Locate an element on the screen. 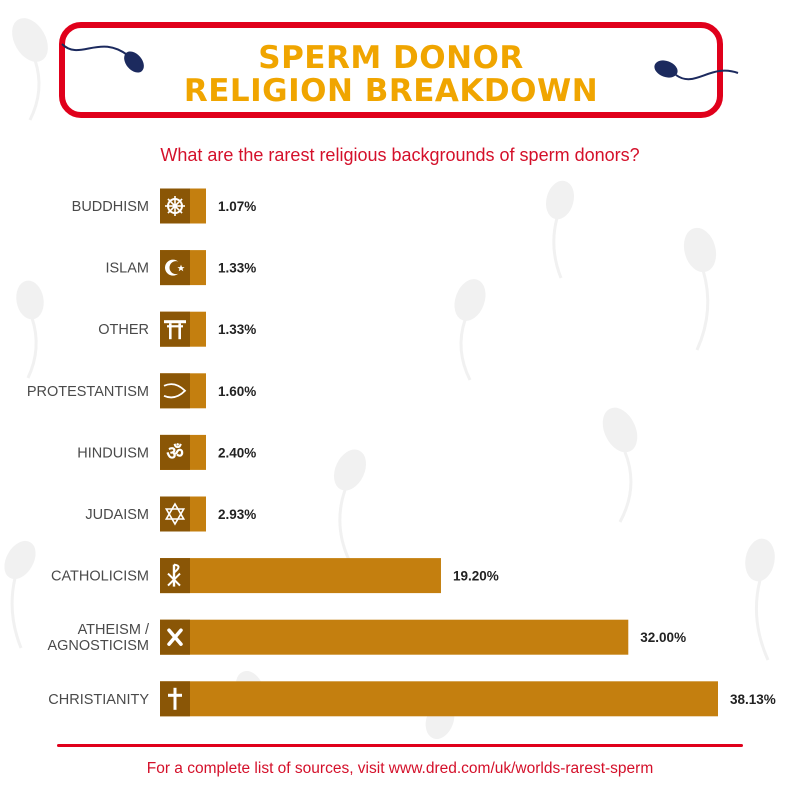 The width and height of the screenshot is (800, 787). star-of-david-icon is located at coordinates (175, 514).